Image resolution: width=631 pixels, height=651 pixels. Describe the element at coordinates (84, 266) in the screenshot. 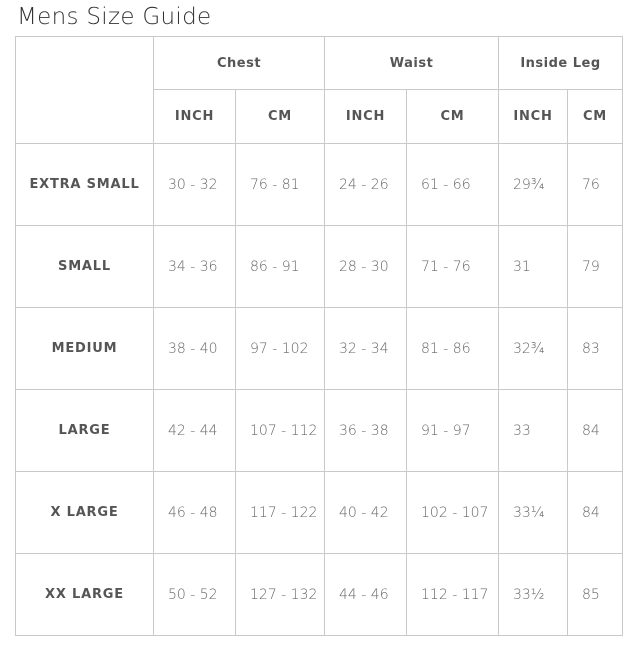

I see `size-label: SMALL` at that location.